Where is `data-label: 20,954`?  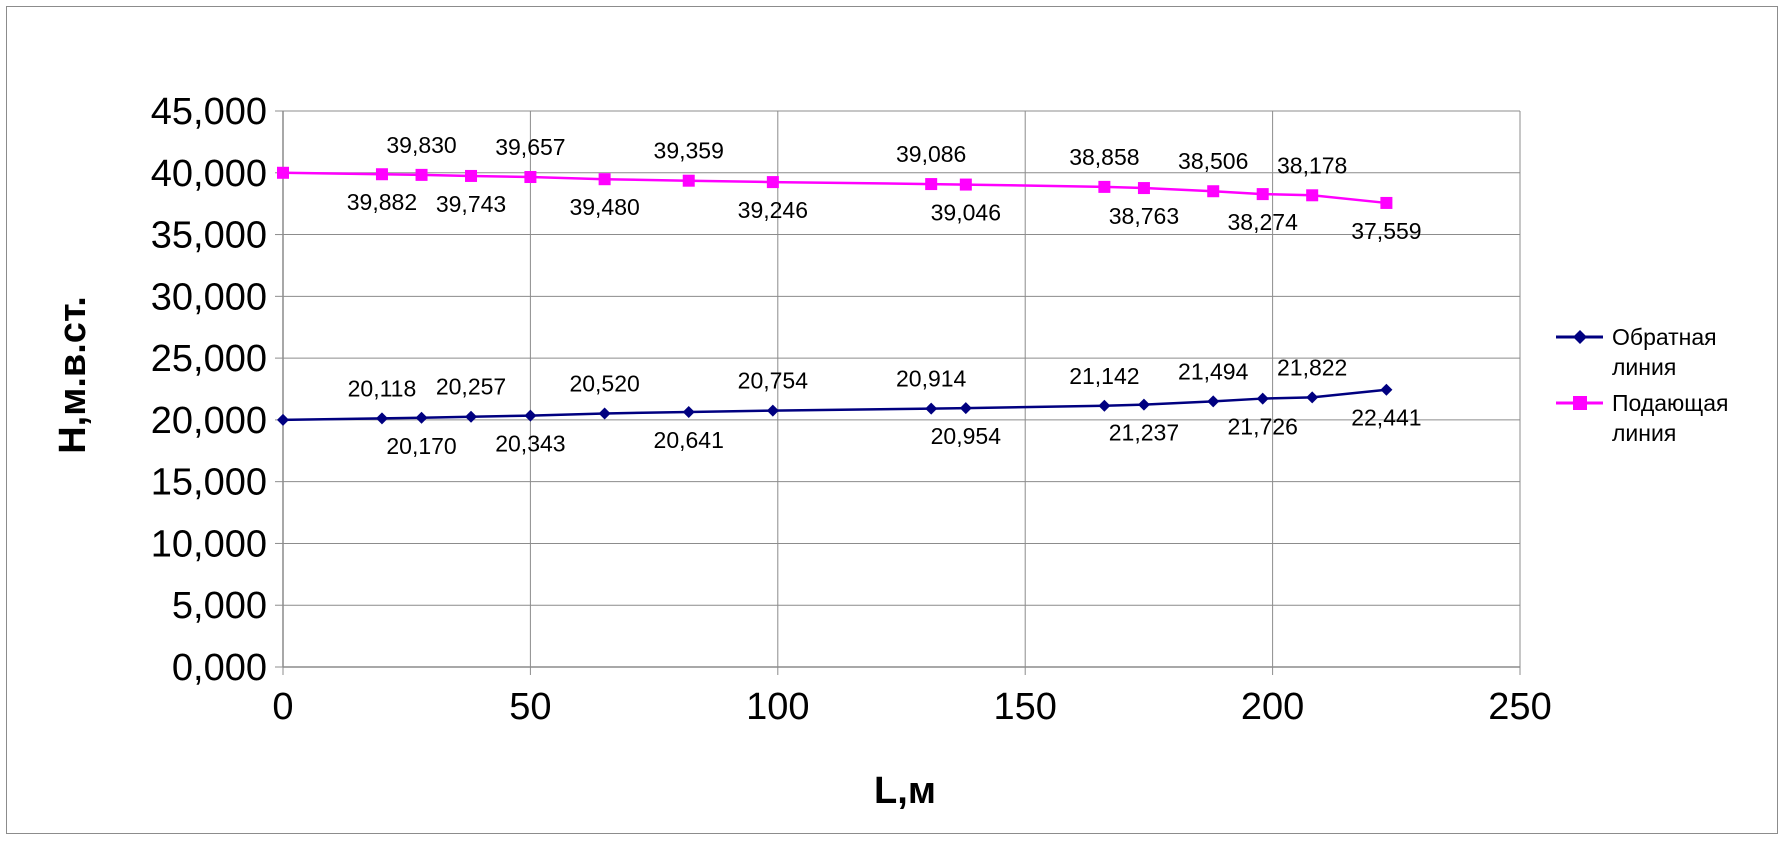 data-label: 20,954 is located at coordinates (966, 436).